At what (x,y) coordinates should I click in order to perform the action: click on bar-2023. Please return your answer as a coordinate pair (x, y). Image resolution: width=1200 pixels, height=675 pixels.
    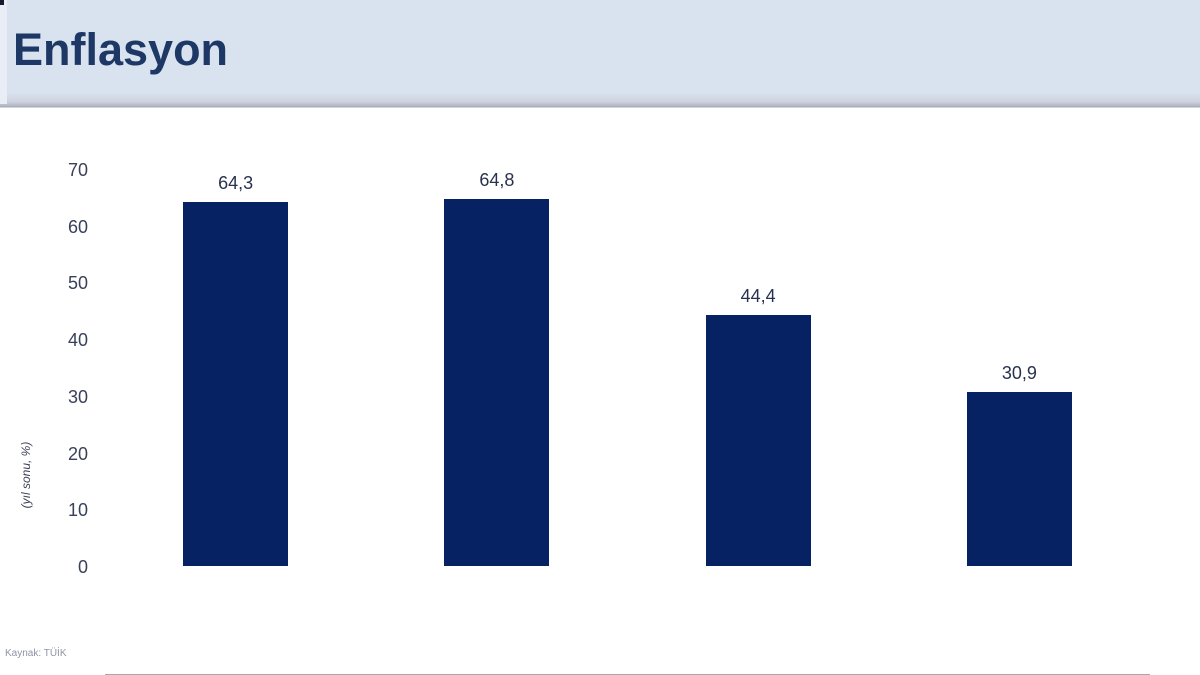
    Looking at the image, I should click on (497, 382).